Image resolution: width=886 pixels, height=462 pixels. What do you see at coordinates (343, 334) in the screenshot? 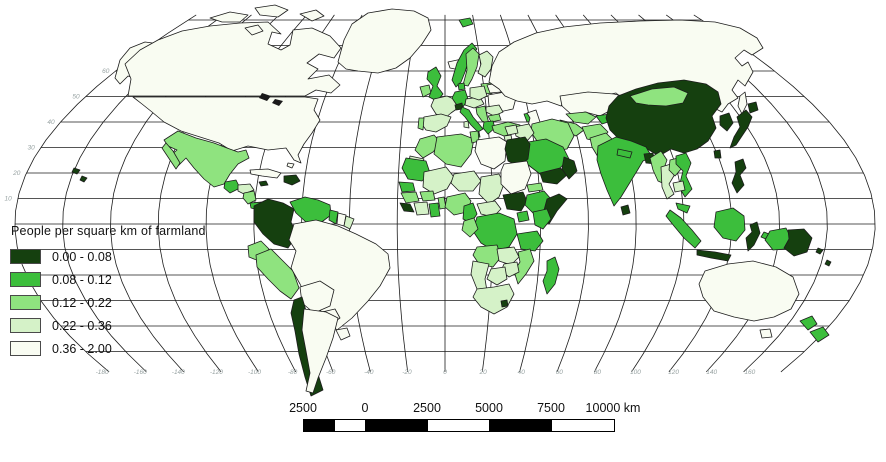
I see `country-uruguay` at bounding box center [343, 334].